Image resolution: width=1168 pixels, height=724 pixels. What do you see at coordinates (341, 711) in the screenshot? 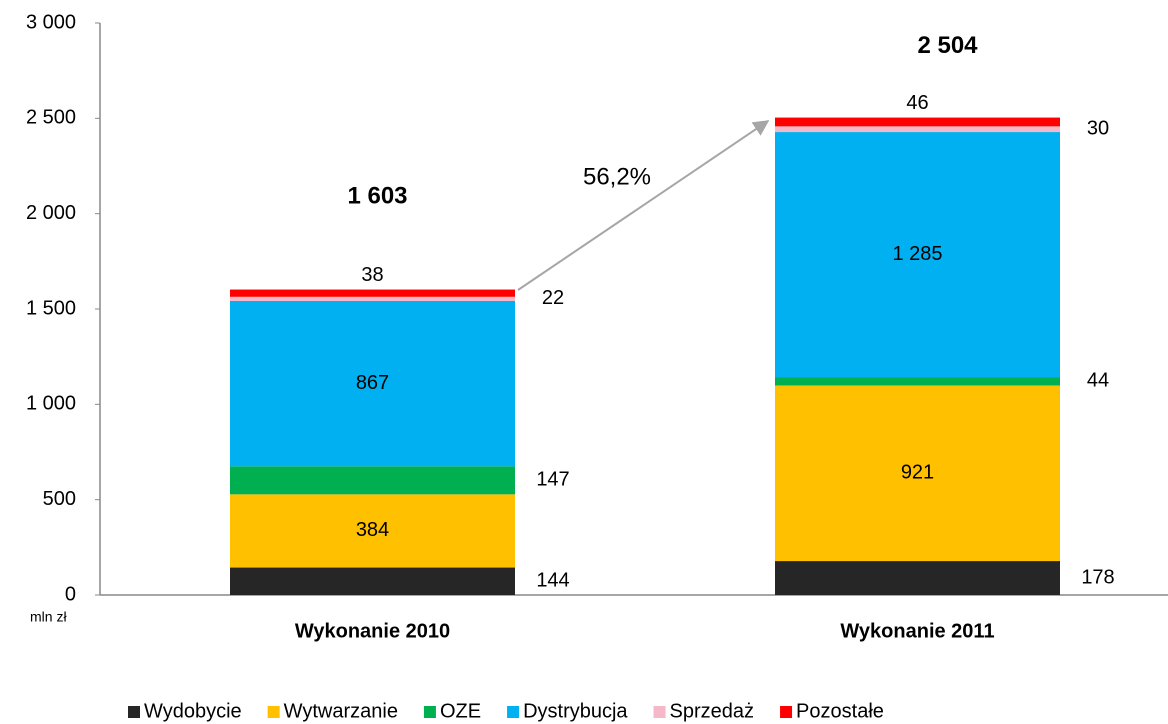
I see `legend-label: Wytwarzanie` at bounding box center [341, 711].